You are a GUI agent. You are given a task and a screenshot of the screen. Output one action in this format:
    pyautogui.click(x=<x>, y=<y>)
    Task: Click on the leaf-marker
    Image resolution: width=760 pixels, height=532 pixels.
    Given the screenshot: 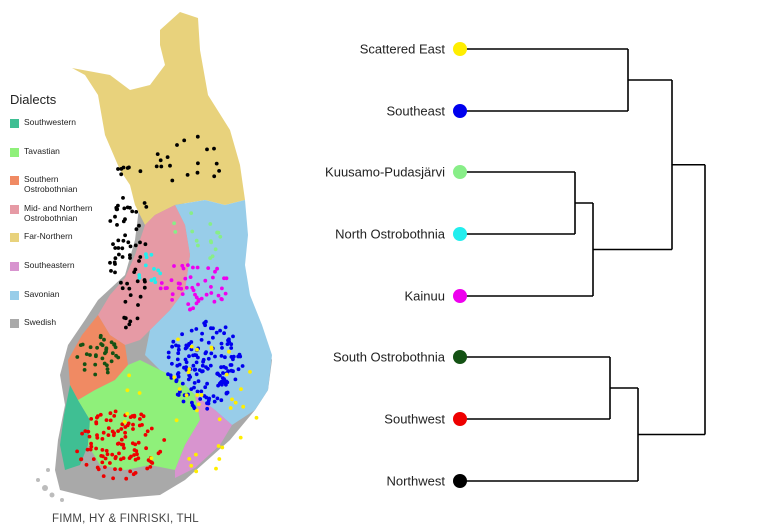 What is the action you would take?
    pyautogui.click(x=460, y=419)
    